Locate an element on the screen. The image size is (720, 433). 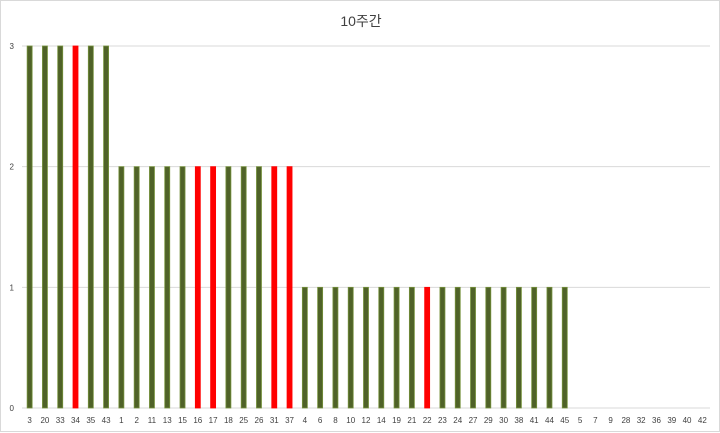
x-tick-label: 8 is located at coordinates (335, 420).